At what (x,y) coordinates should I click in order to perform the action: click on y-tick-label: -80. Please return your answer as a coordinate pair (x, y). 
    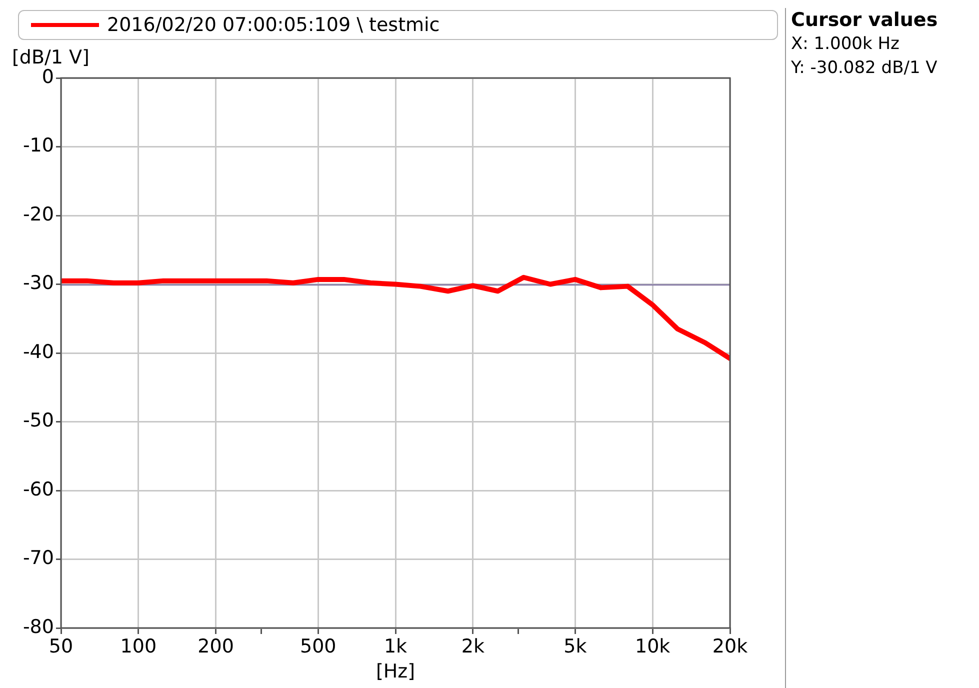
    Looking at the image, I should click on (38, 627).